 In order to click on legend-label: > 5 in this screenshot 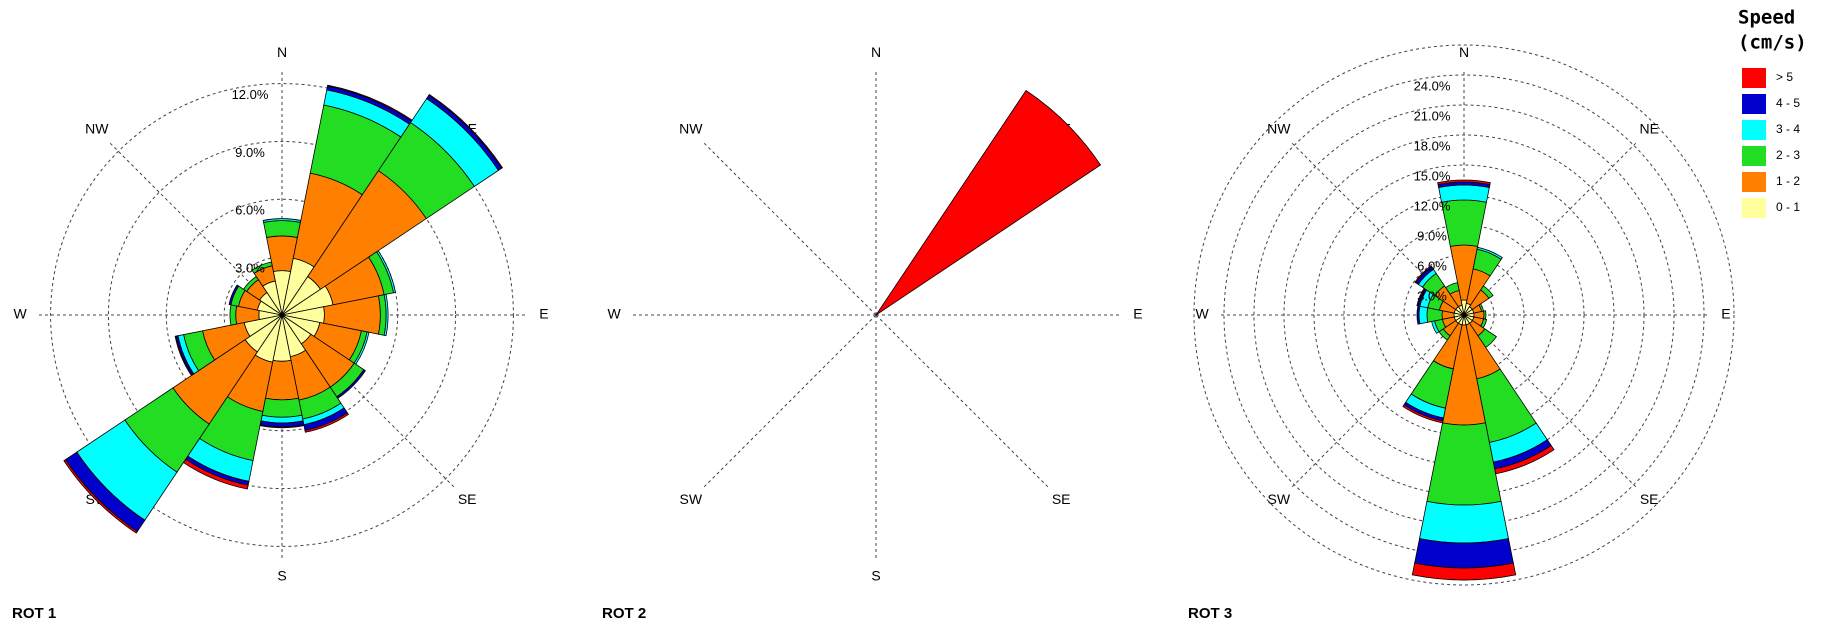, I will do `click(1784, 77)`.